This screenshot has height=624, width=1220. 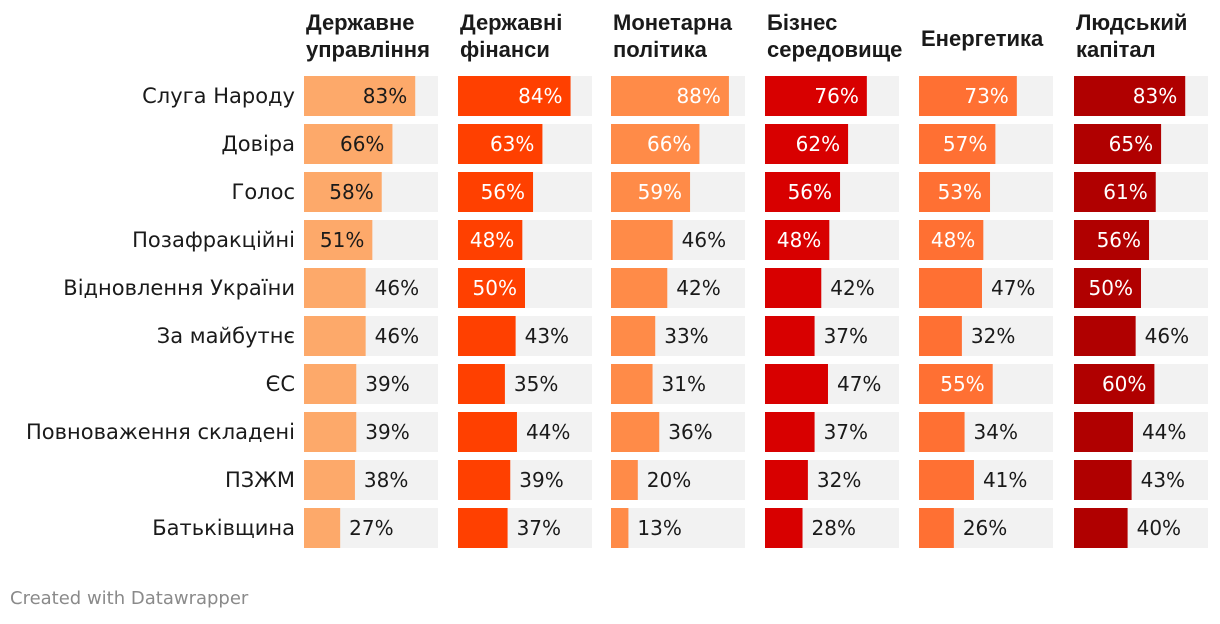 I want to click on data-label: 65%, so click(x=1131, y=144).